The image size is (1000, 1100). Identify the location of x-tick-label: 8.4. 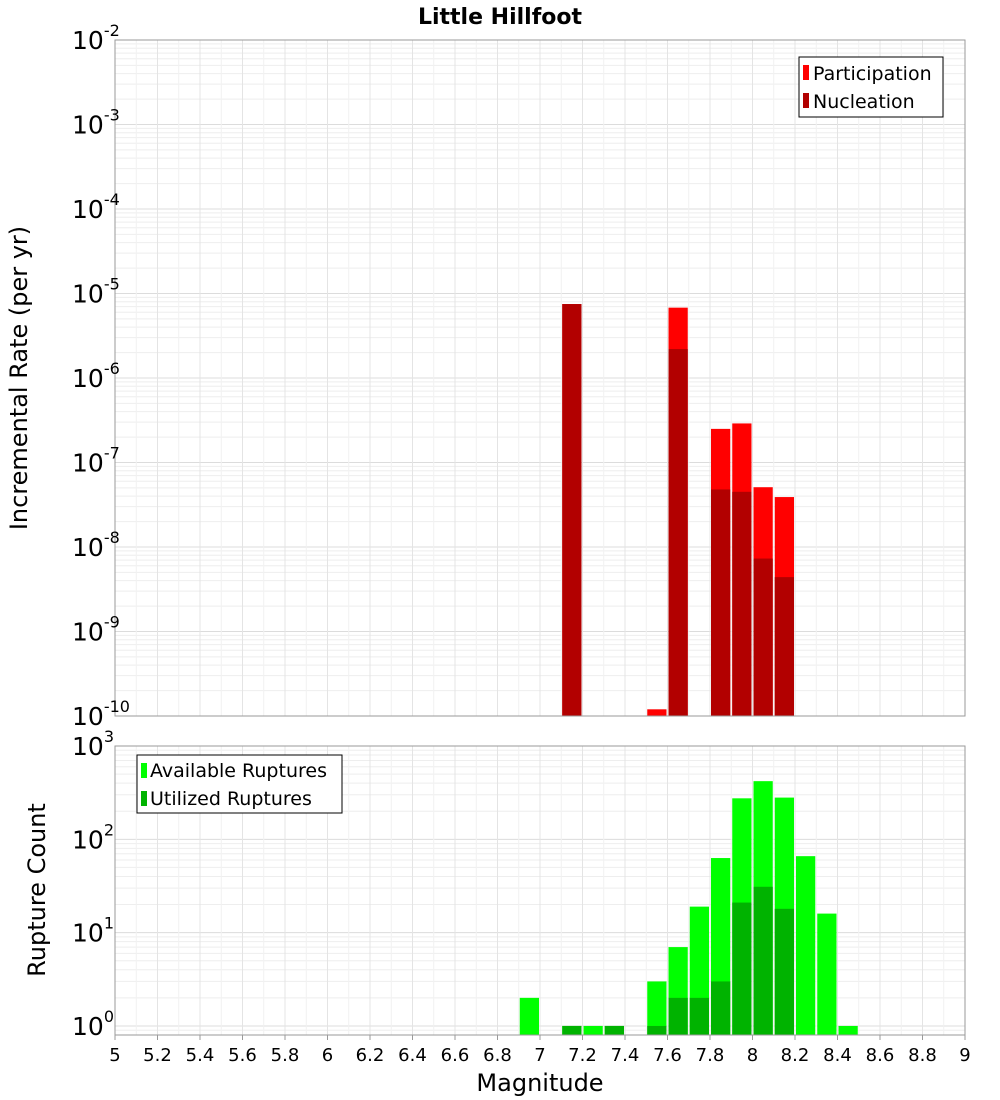
(837, 1055).